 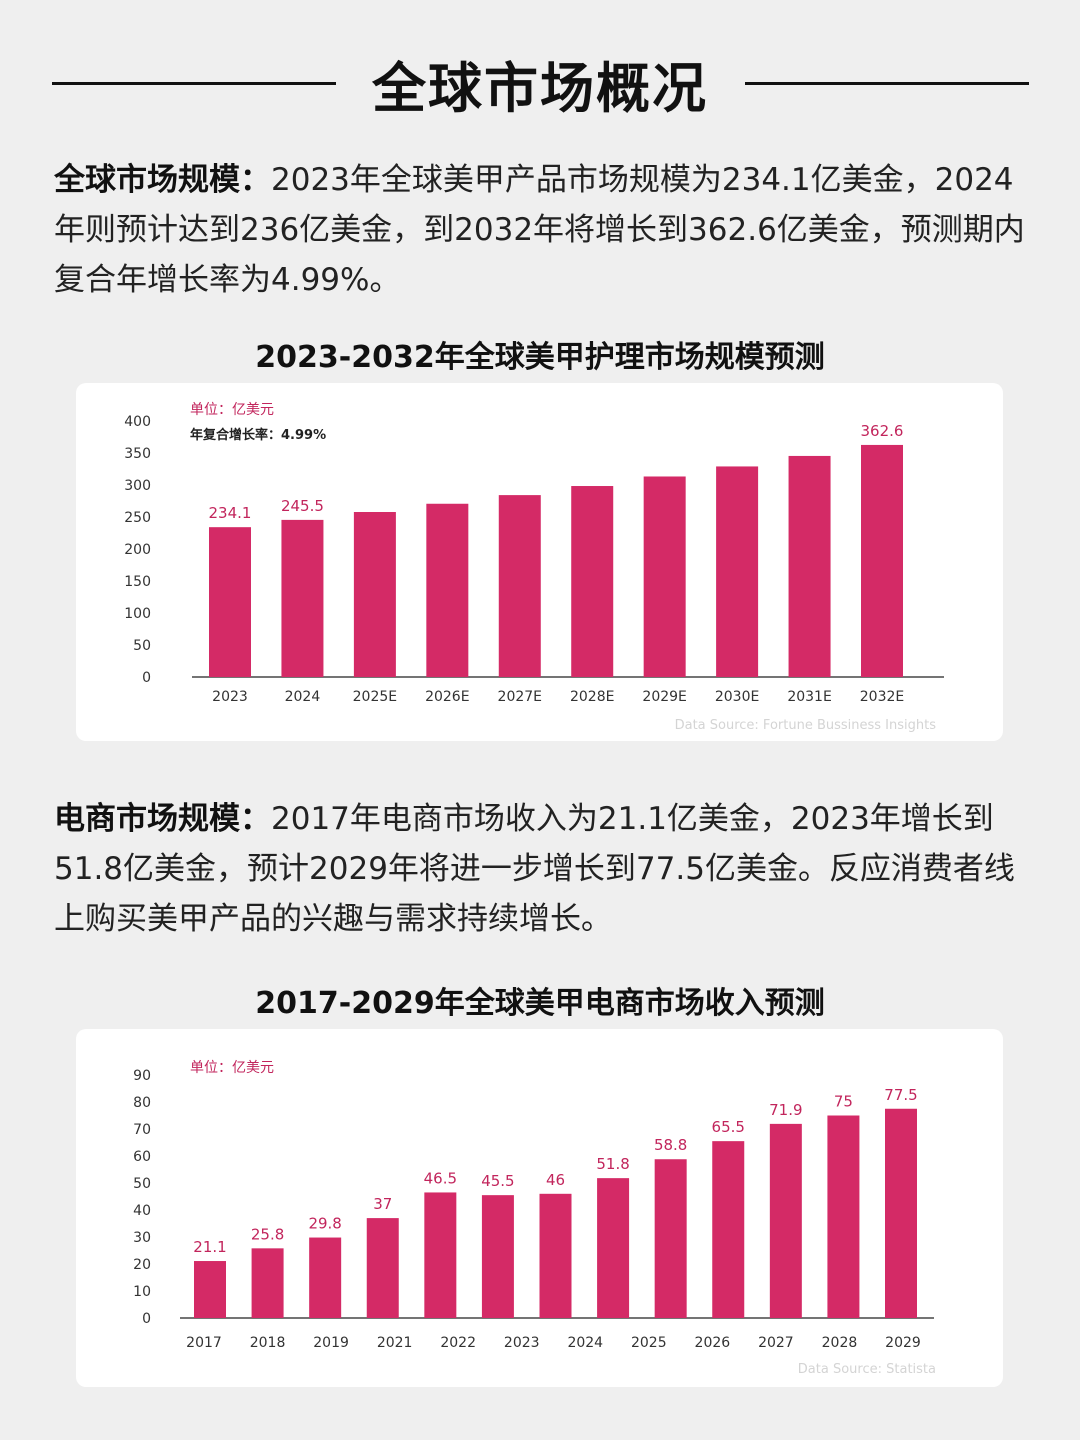 What do you see at coordinates (268, 1343) in the screenshot?
I see `chart2-xtick: 2018` at bounding box center [268, 1343].